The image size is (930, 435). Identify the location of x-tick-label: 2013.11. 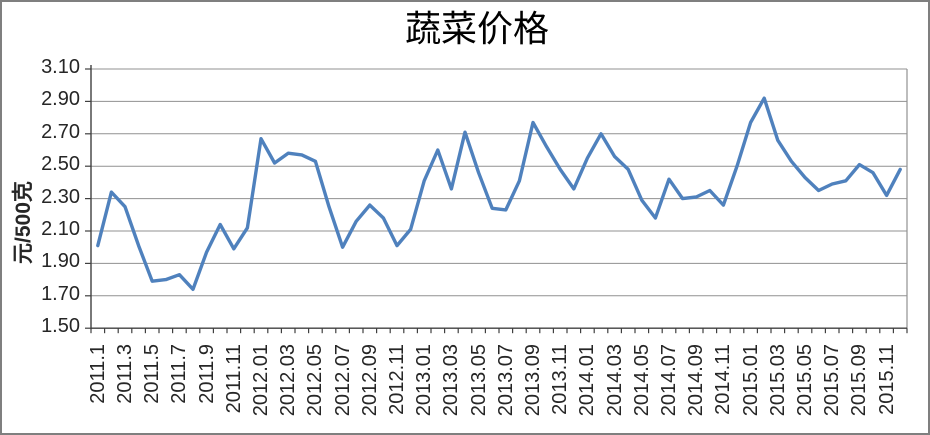
(560, 379).